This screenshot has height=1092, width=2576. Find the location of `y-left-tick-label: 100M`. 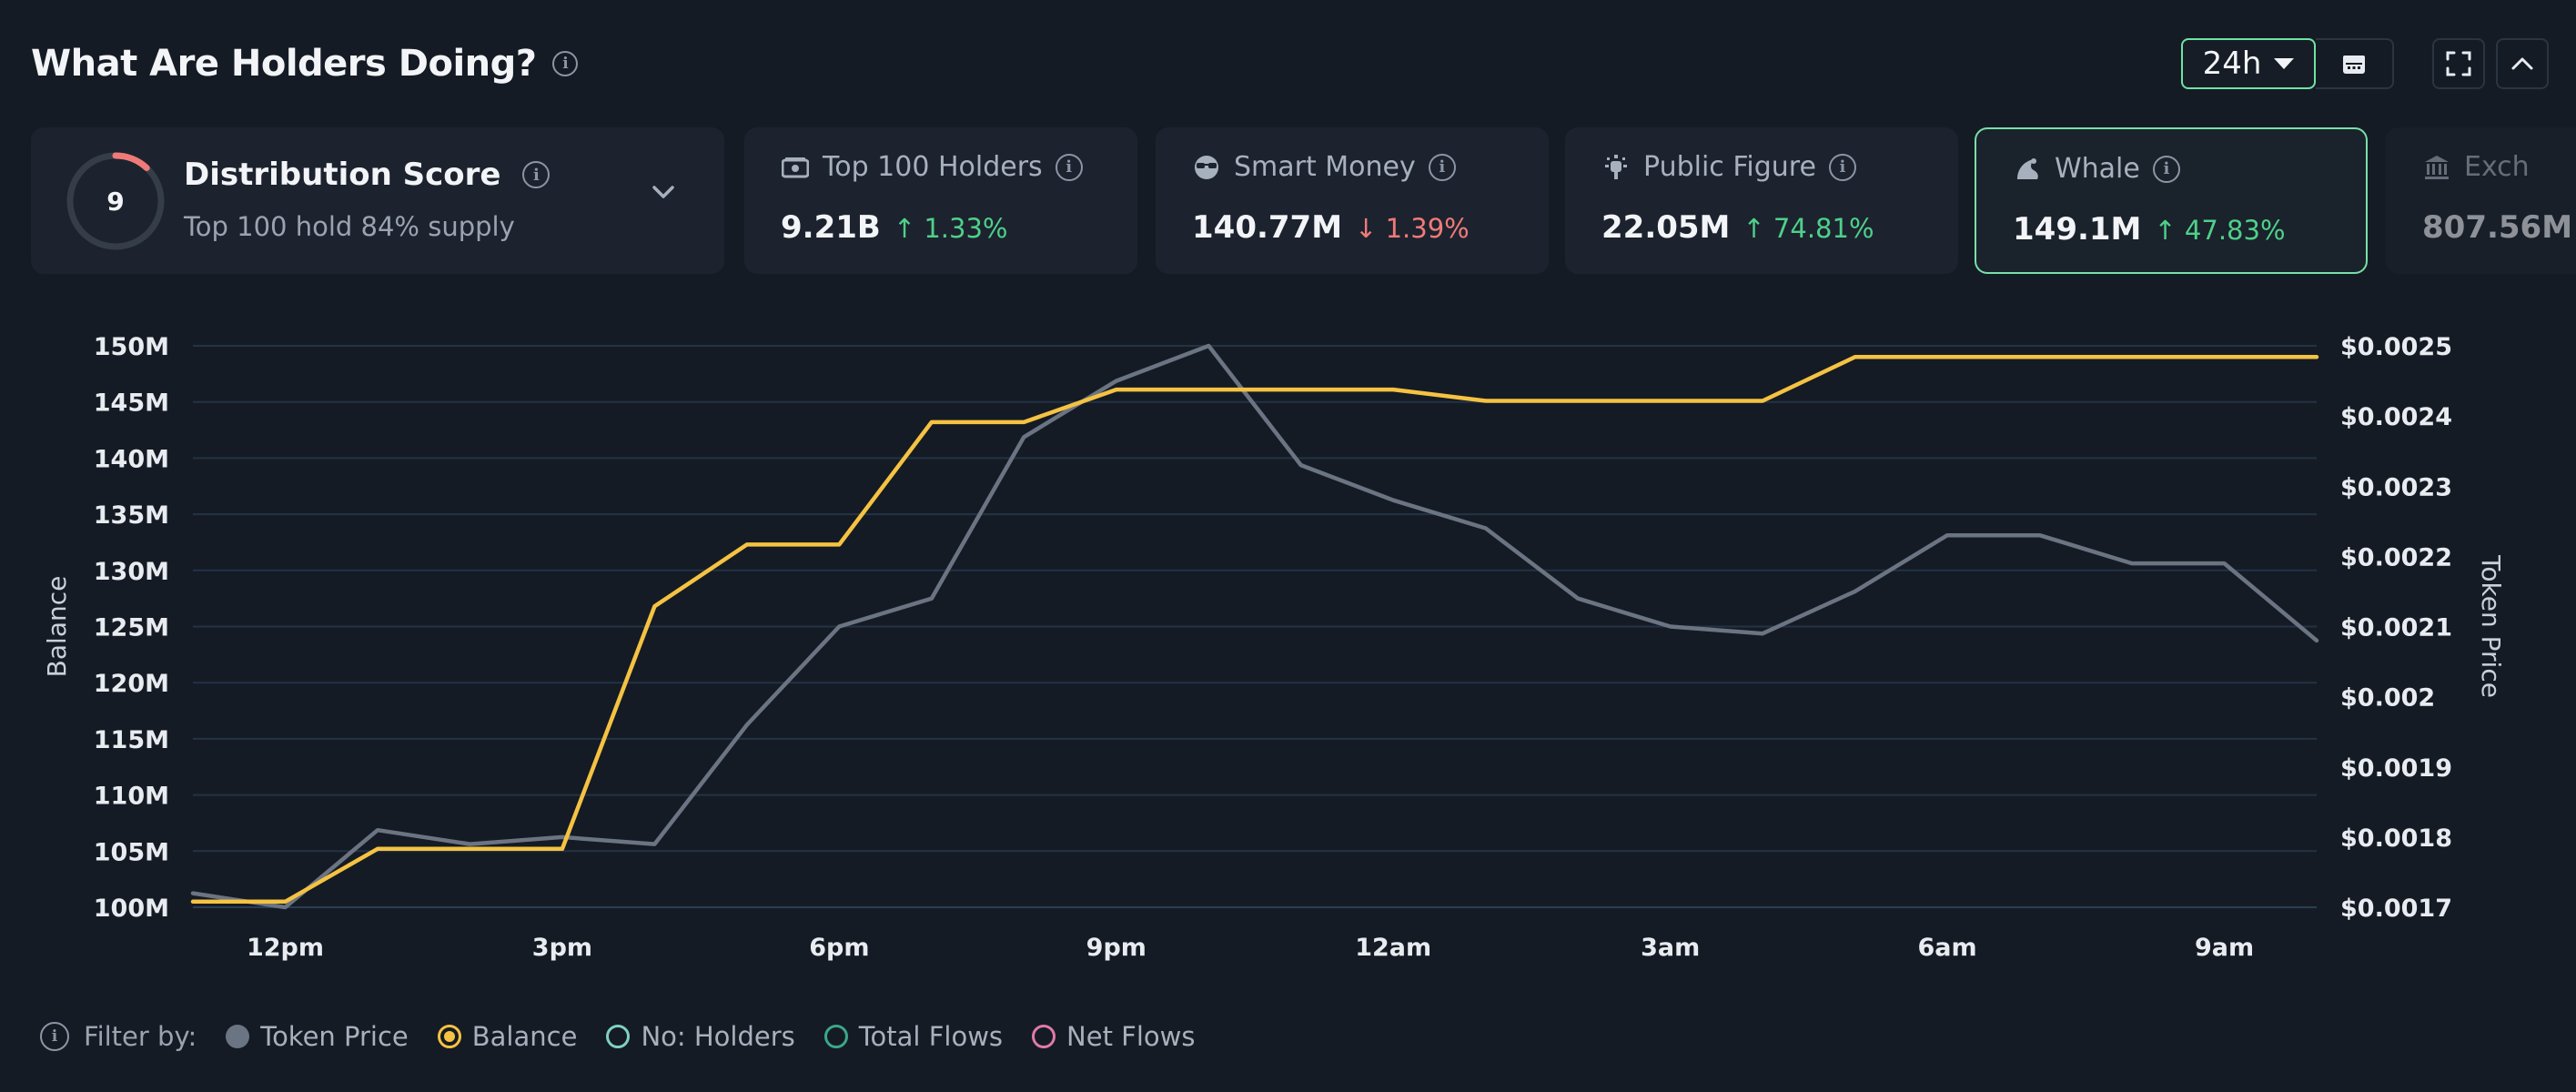

y-left-tick-label: 100M is located at coordinates (131, 909).